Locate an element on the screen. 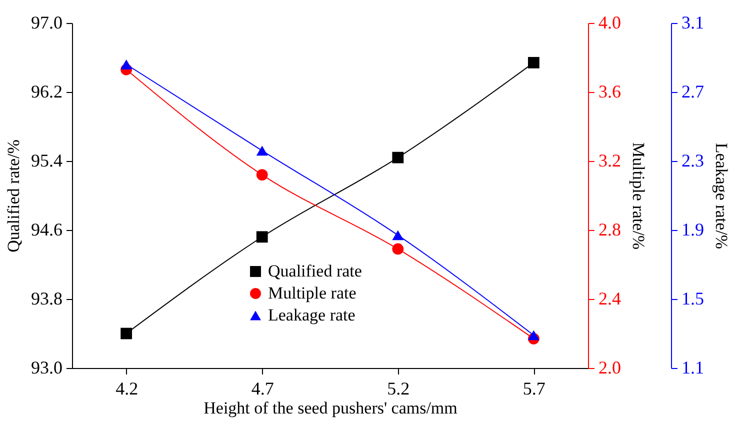  y3-tick-label: 2.3 is located at coordinates (693, 160).